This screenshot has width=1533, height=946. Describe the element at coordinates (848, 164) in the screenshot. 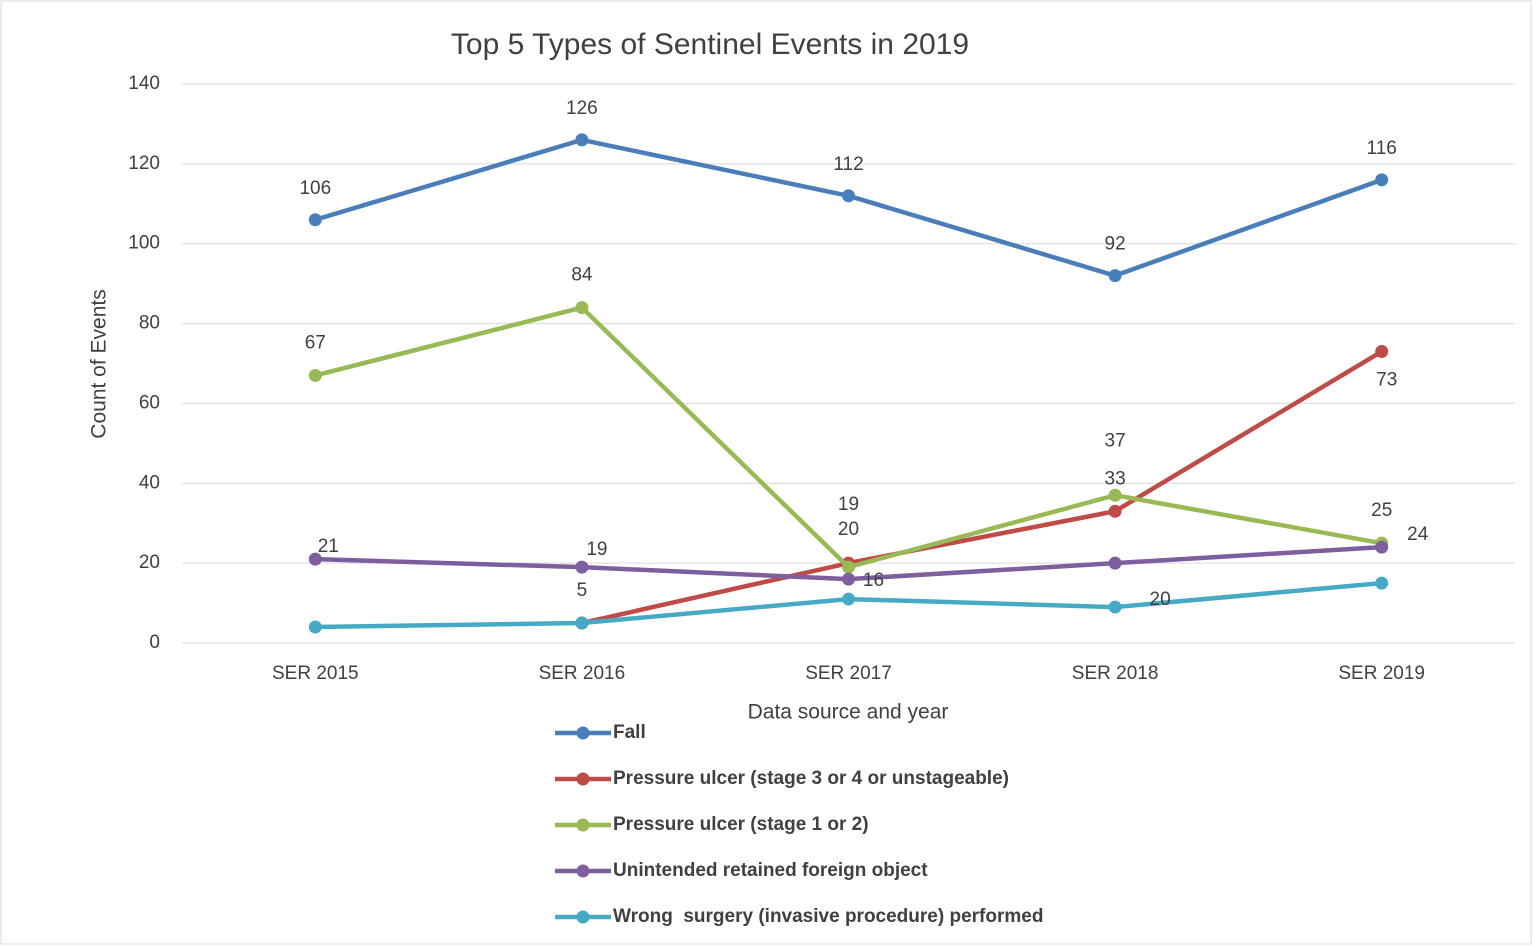

I see `data-label: 112` at that location.